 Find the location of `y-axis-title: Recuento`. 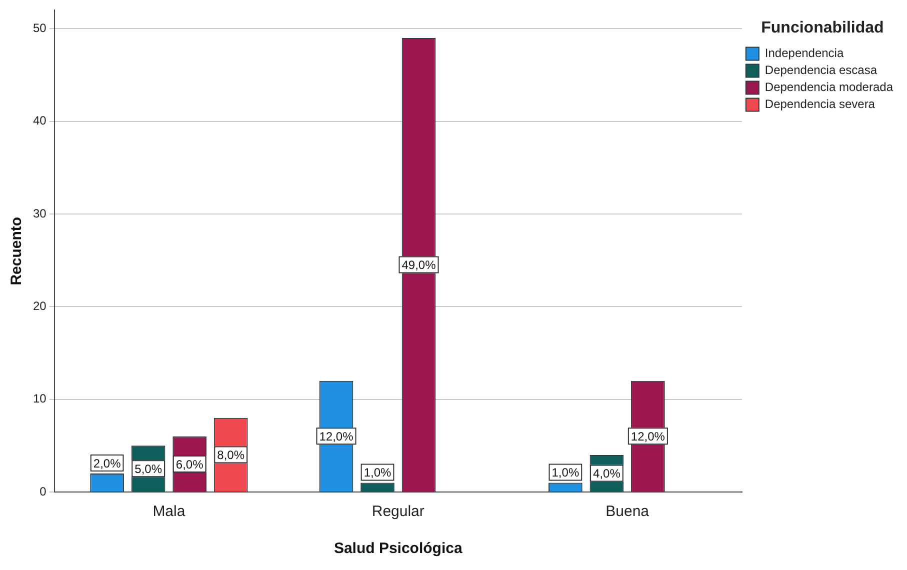

y-axis-title: Recuento is located at coordinates (17, 251).